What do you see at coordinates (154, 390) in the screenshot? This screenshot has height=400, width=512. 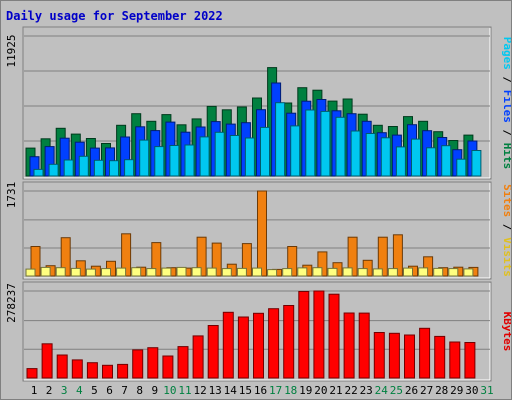 I see `day-label: 9` at bounding box center [154, 390].